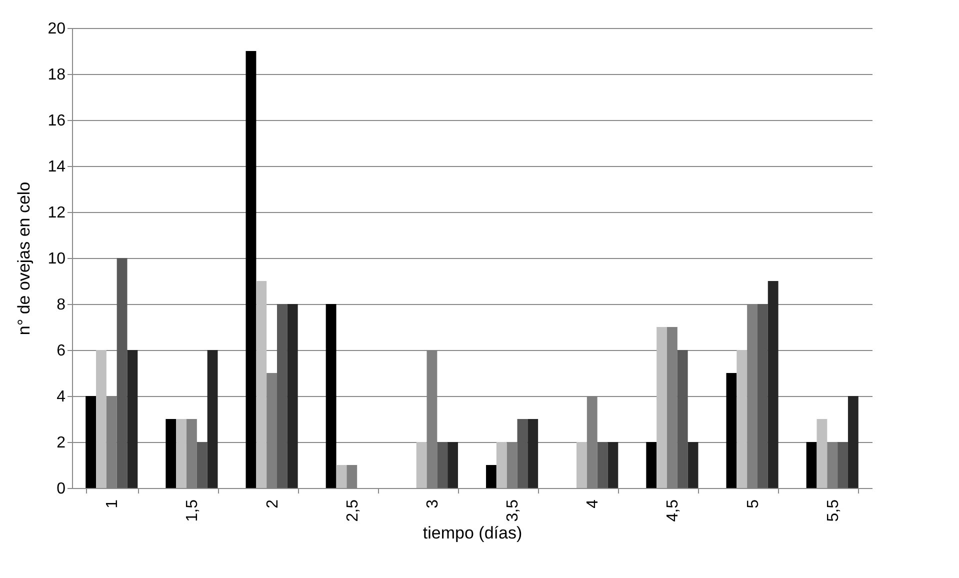 The image size is (959, 578). What do you see at coordinates (593, 503) in the screenshot?
I see `x-tick-label: 4` at bounding box center [593, 503].